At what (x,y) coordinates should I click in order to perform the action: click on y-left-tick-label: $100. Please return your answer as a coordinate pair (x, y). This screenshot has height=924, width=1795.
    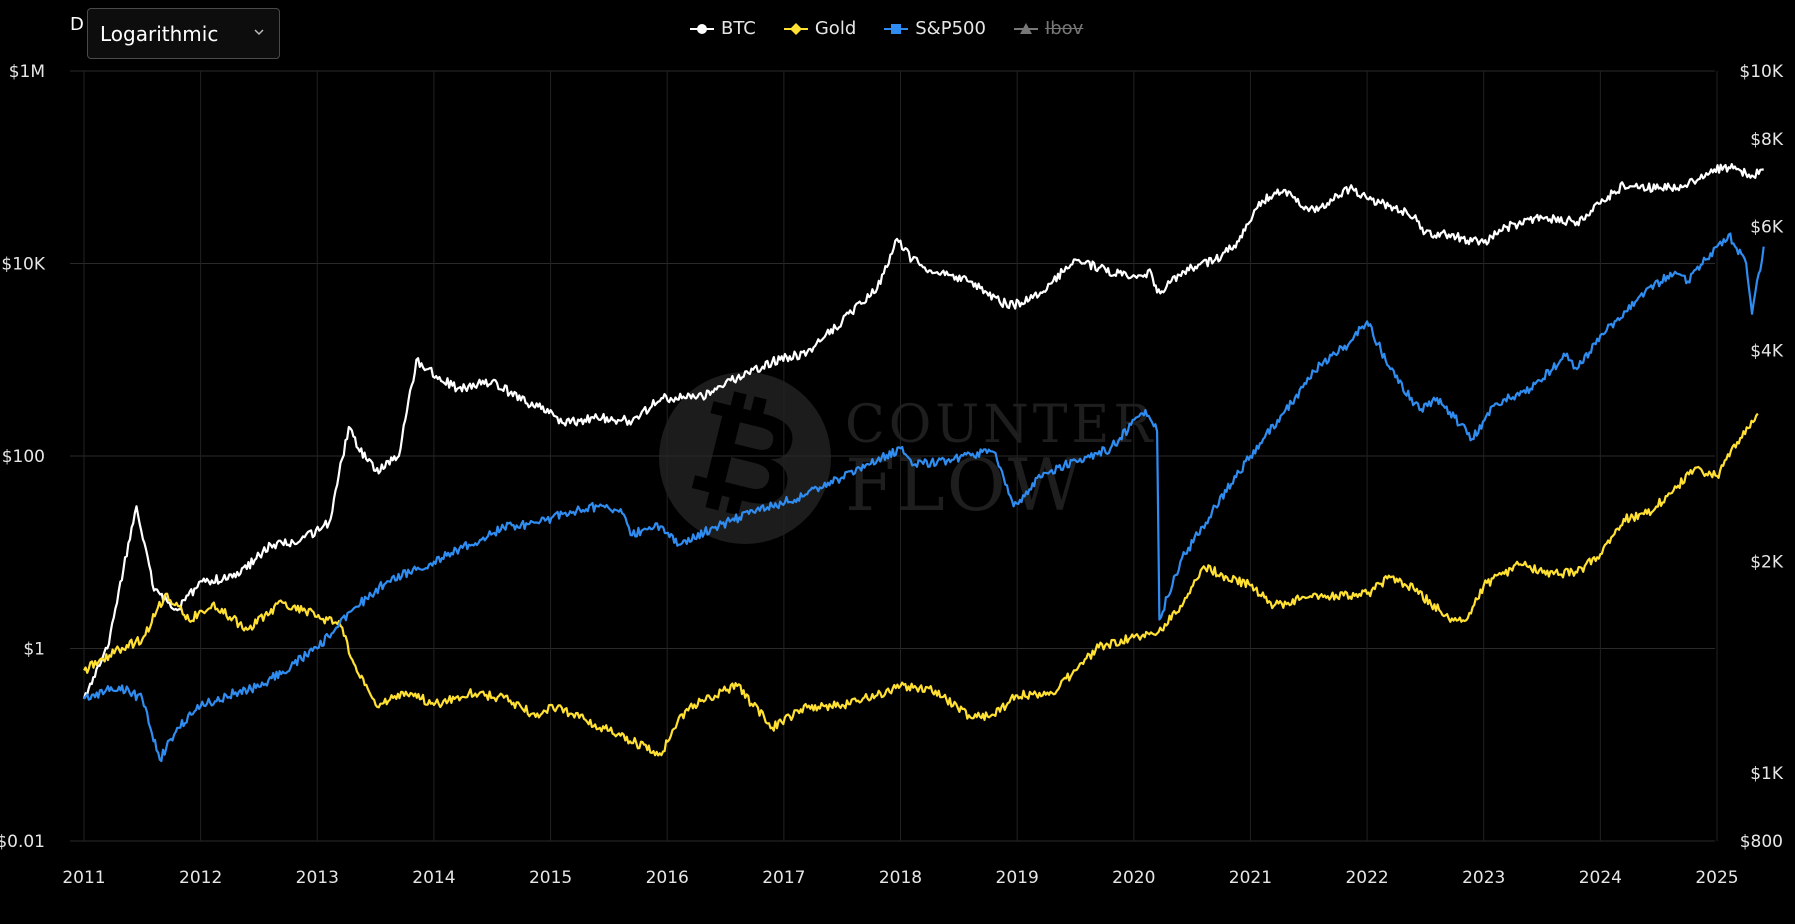
    Looking at the image, I should click on (23, 457).